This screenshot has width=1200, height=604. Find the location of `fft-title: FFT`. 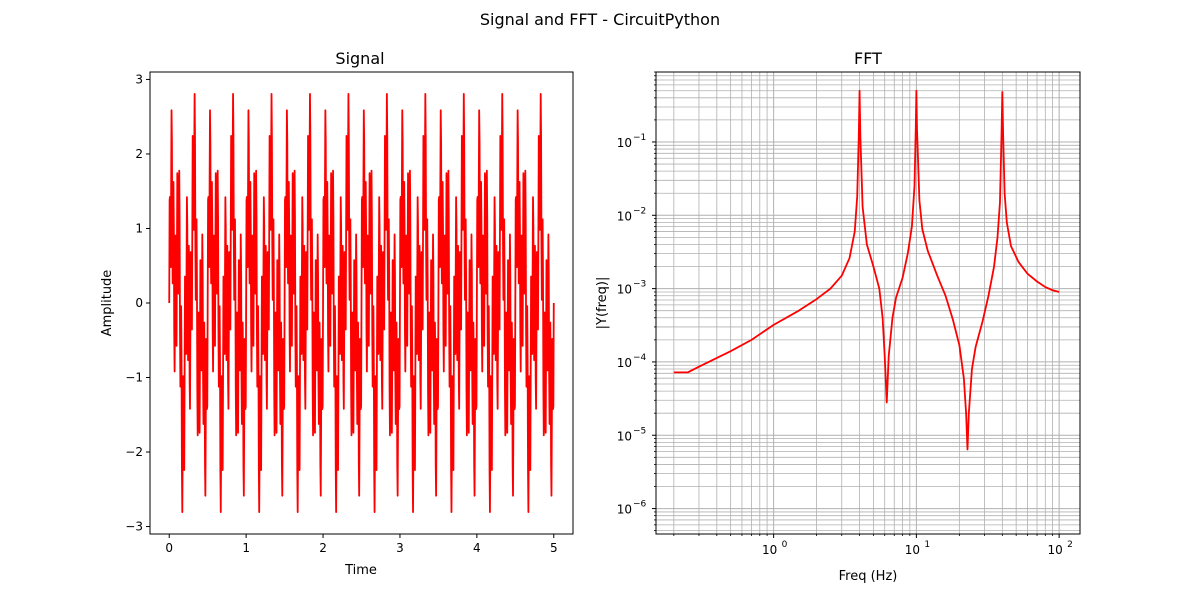

fft-title: FFT is located at coordinates (868, 58).